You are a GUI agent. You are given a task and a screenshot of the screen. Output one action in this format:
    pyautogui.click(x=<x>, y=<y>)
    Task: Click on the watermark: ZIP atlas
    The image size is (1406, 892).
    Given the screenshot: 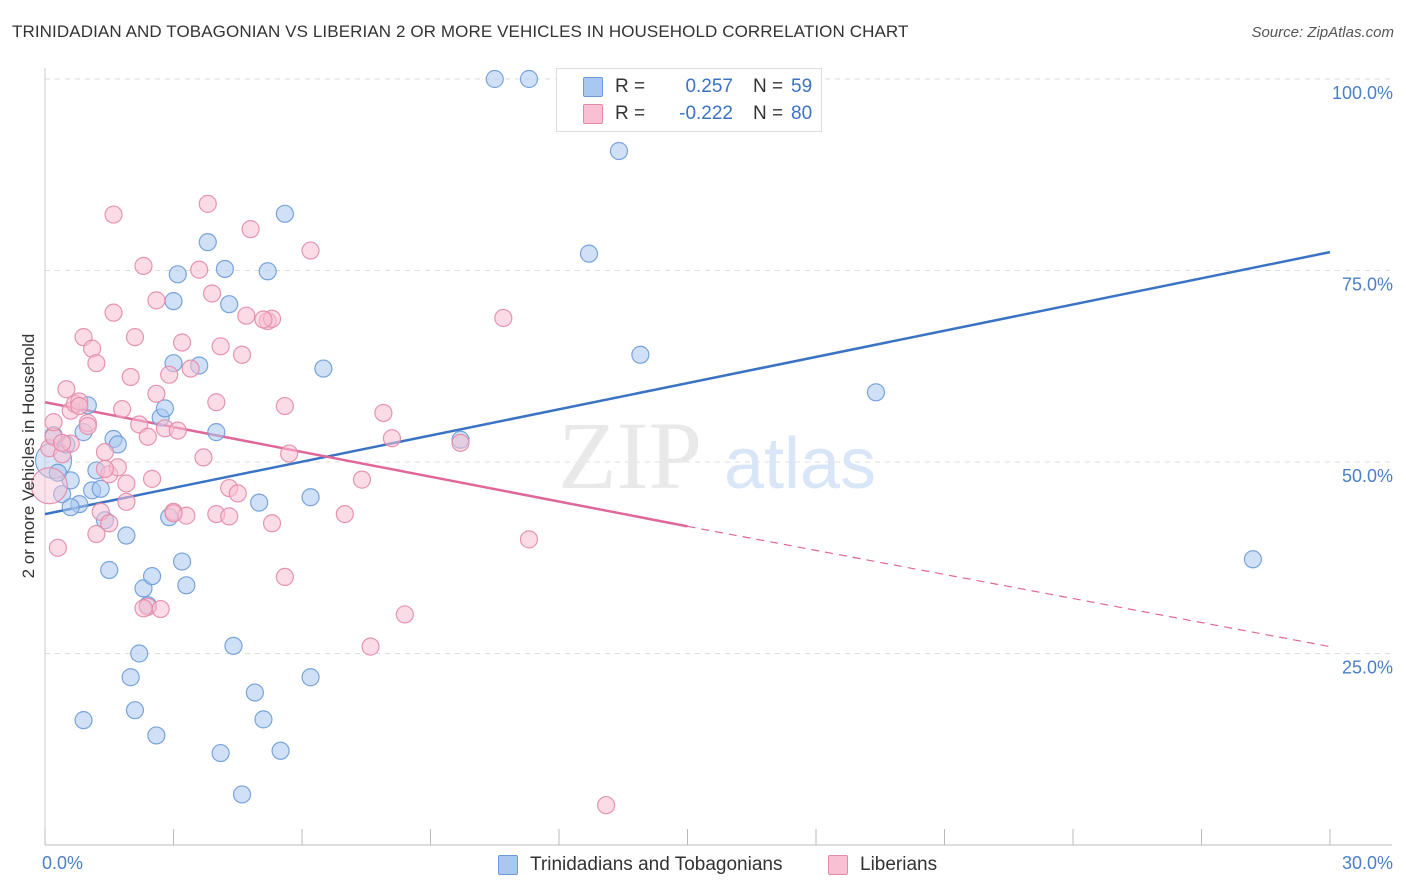 What is the action you would take?
    pyautogui.click(x=717, y=455)
    